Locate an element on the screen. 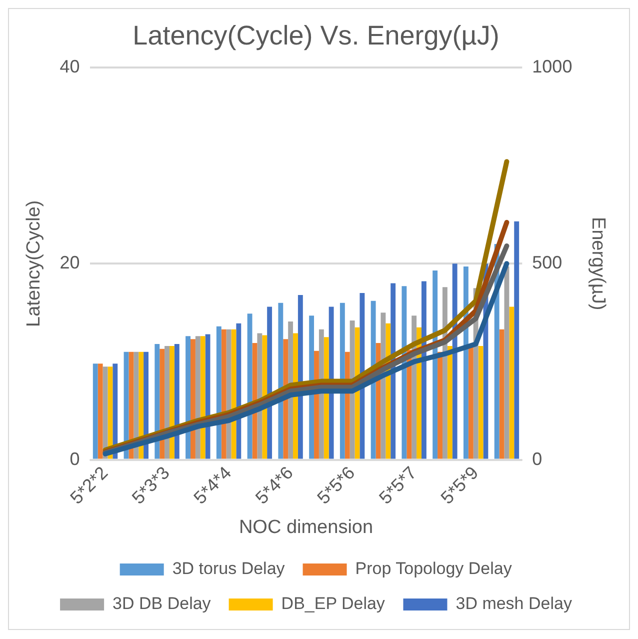  y-axis-title: Latency(Cycle) is located at coordinates (34, 263).